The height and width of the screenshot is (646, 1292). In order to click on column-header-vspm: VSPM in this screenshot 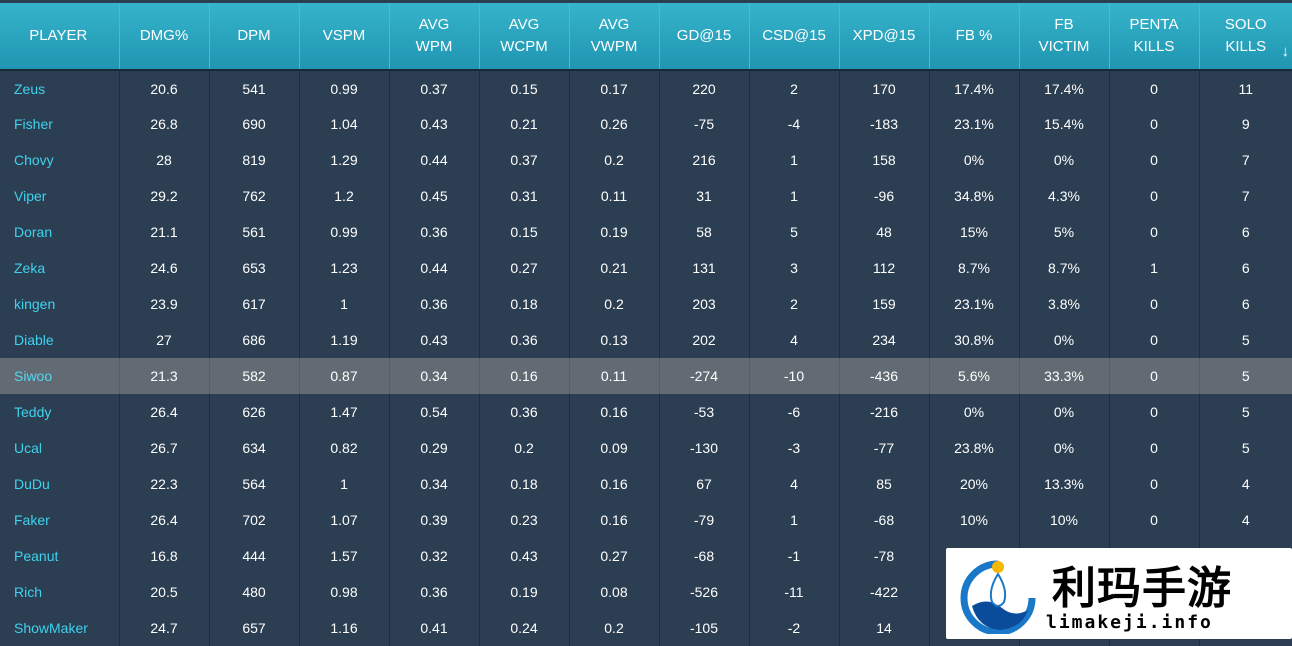, I will do `click(344, 36)`.